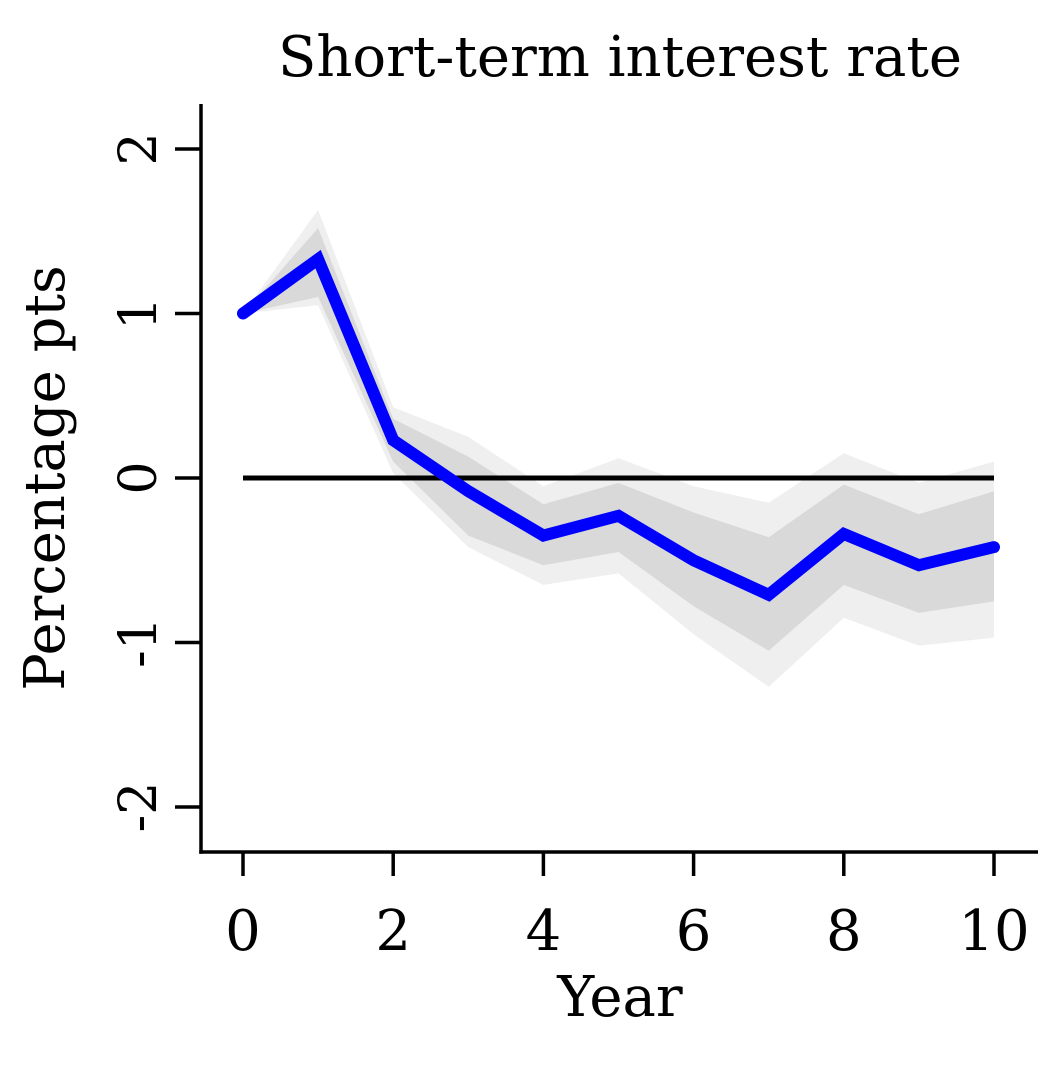 This screenshot has width=1054, height=1066. Describe the element at coordinates (45, 477) in the screenshot. I see `y-axis-label: Percentage pts` at that location.